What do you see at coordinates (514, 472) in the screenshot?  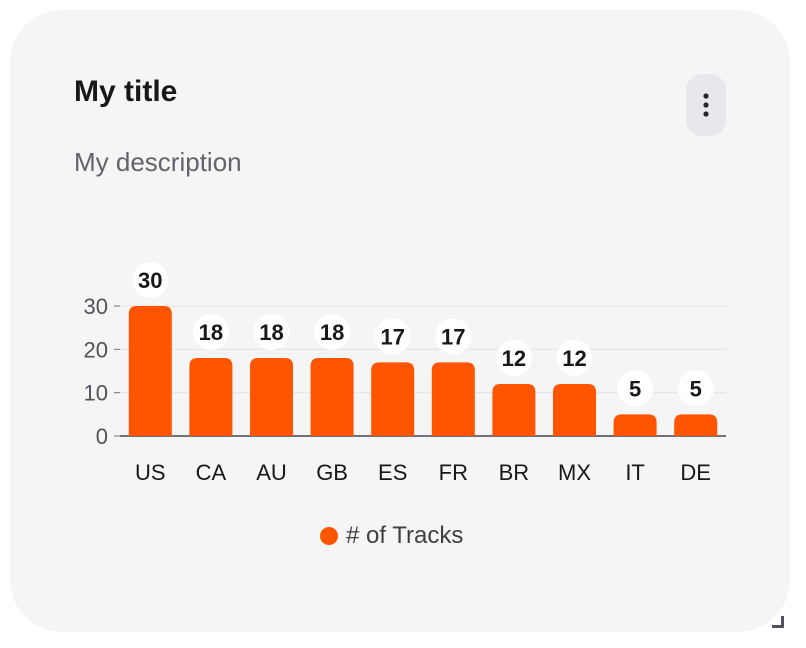 I see `x-tick-label: BR` at bounding box center [514, 472].